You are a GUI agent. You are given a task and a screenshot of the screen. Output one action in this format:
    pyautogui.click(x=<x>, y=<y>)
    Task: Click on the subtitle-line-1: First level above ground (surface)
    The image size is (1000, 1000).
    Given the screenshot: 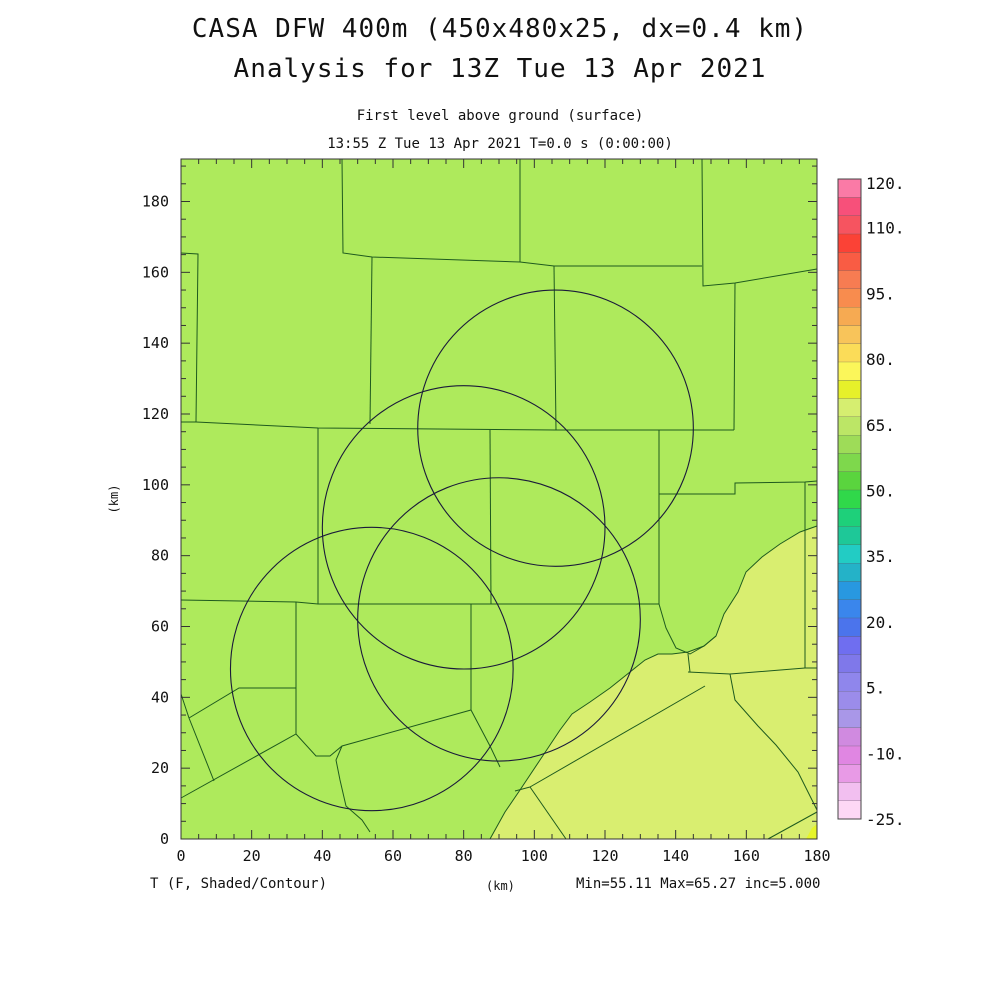 What is the action you would take?
    pyautogui.click(x=500, y=116)
    